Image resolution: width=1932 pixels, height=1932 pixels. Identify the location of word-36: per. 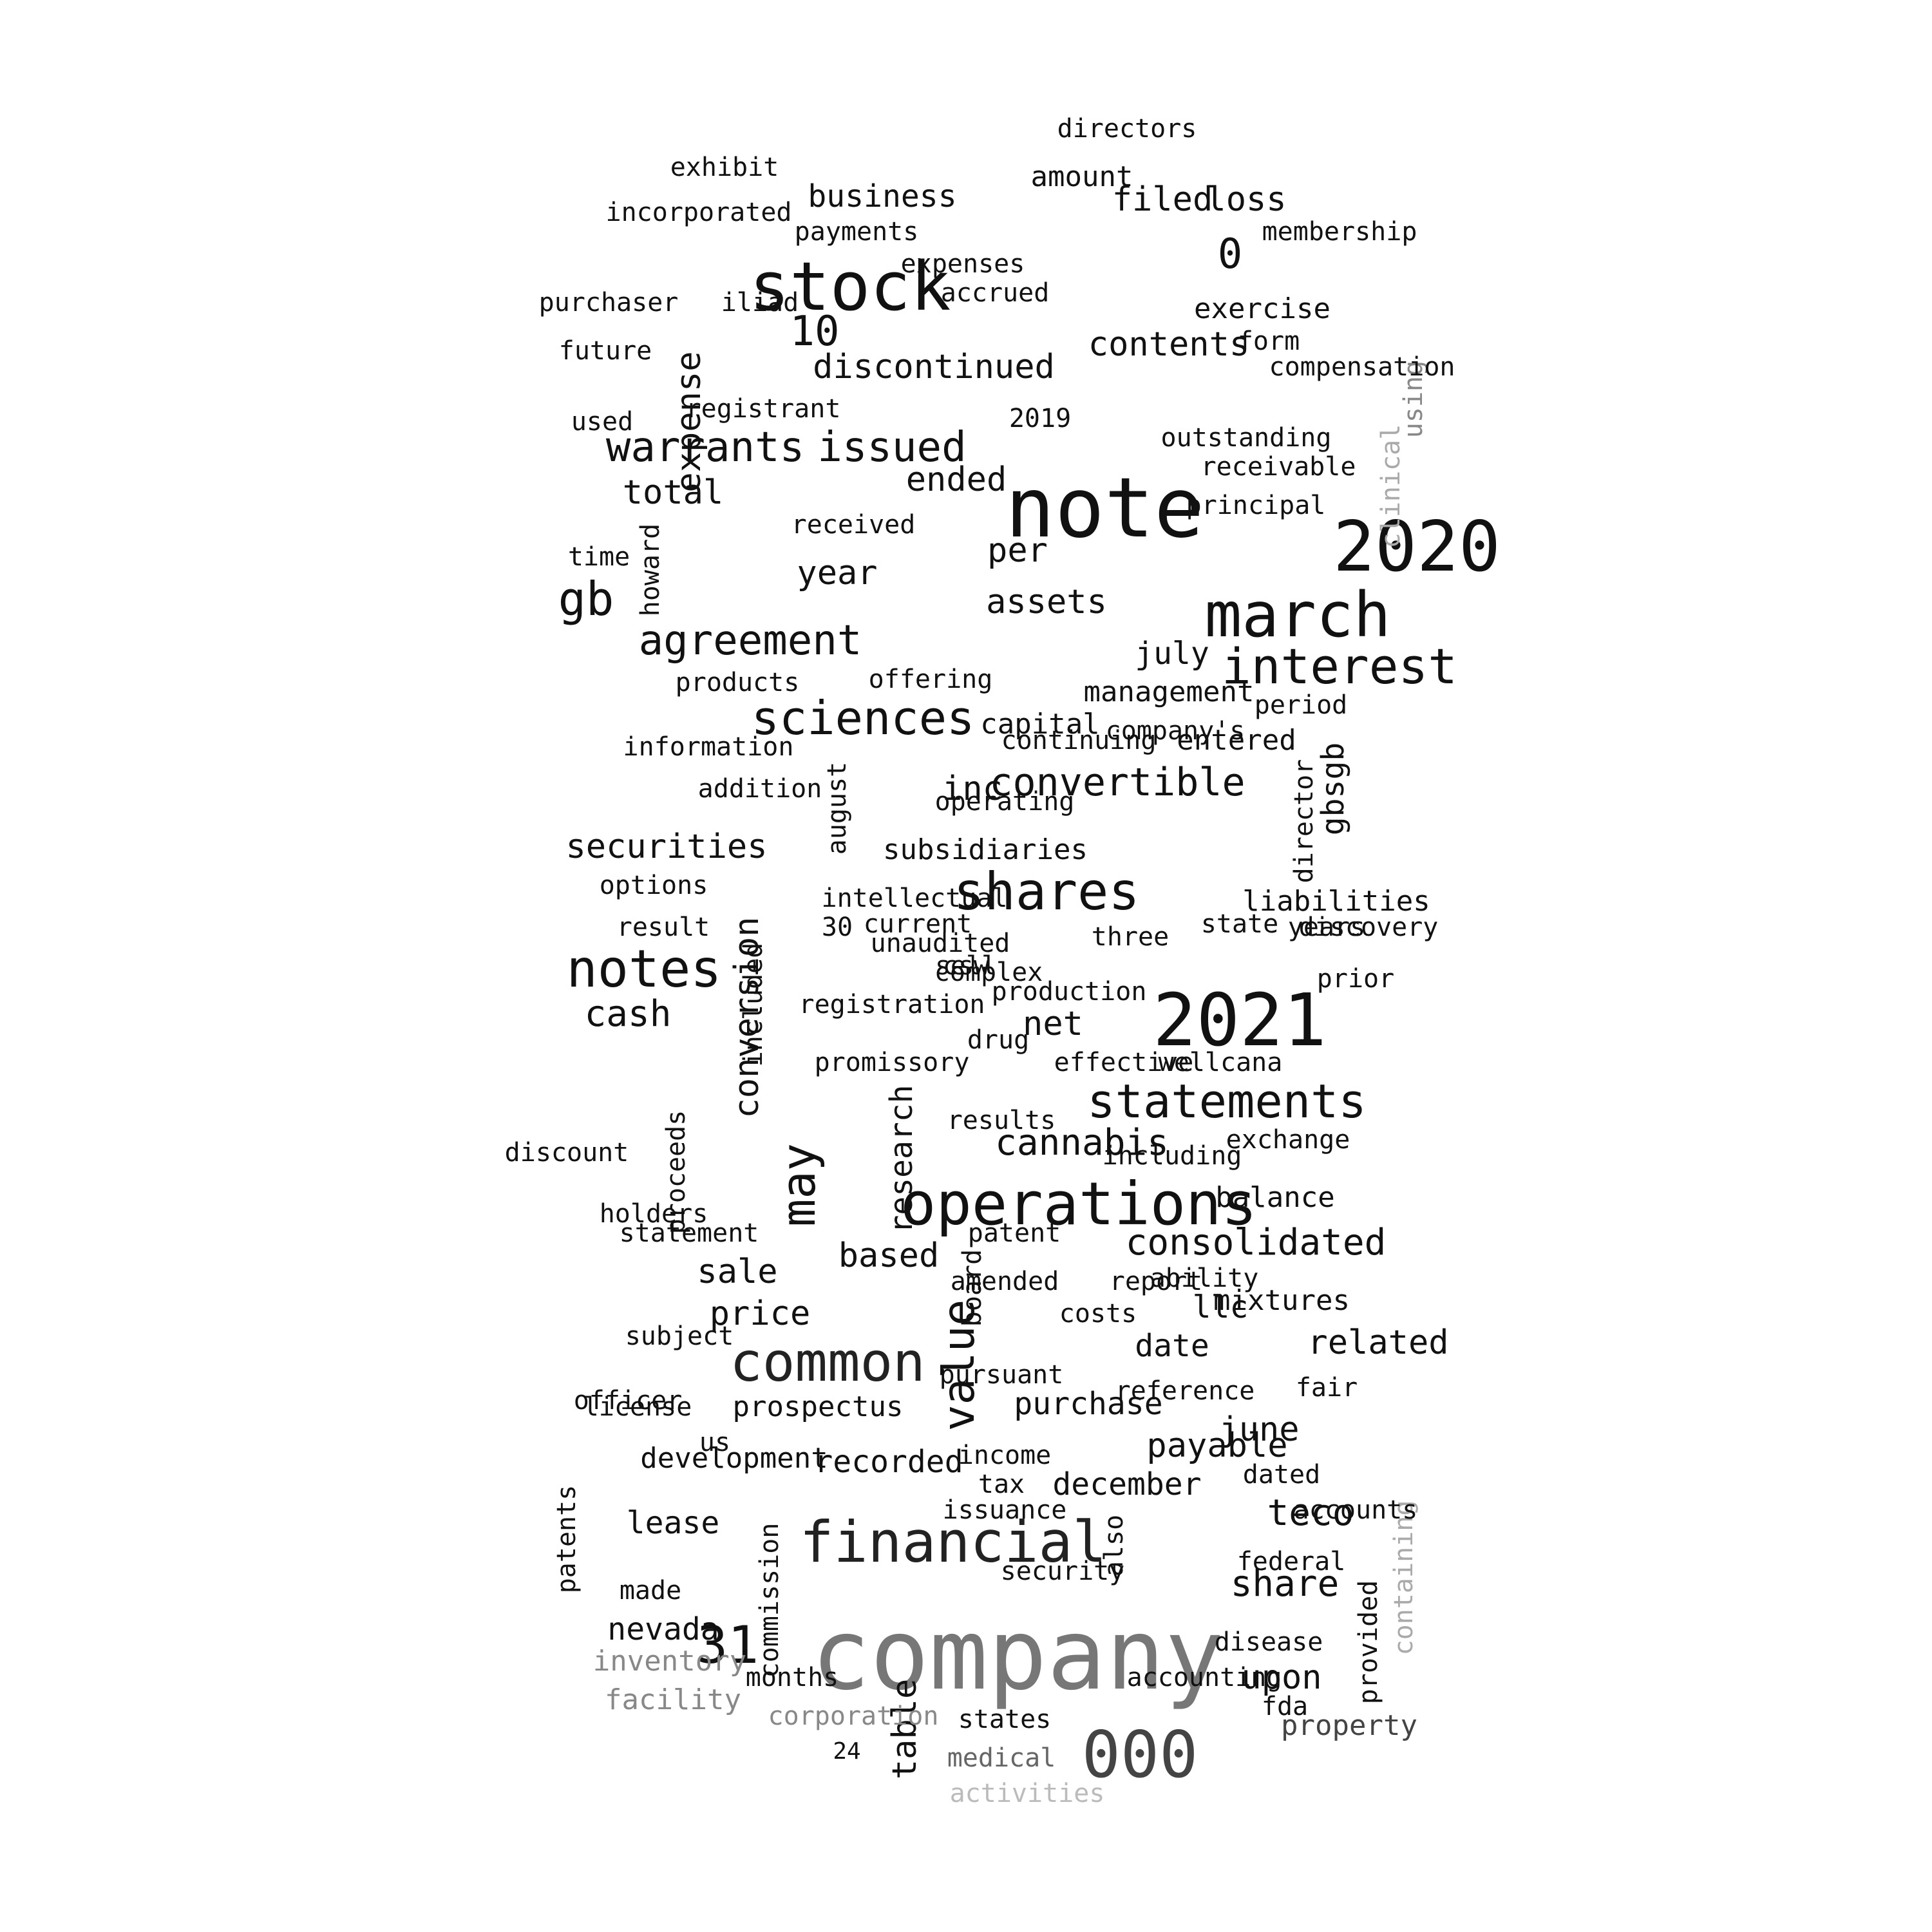
(1017, 550).